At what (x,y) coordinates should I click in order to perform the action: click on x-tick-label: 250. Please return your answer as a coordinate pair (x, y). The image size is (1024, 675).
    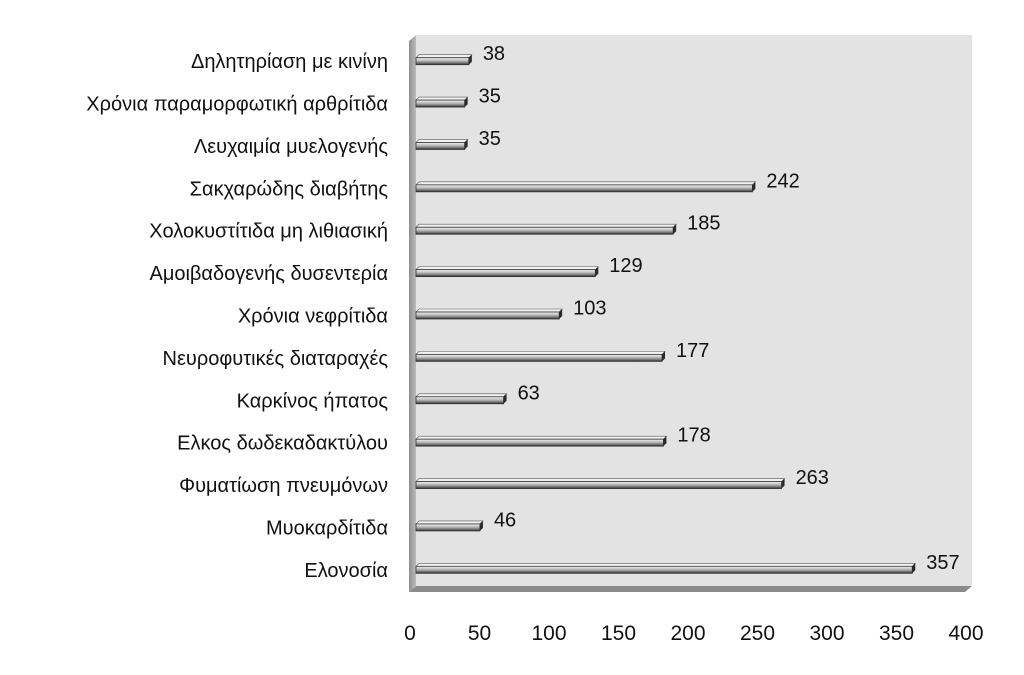
    Looking at the image, I should click on (757, 633).